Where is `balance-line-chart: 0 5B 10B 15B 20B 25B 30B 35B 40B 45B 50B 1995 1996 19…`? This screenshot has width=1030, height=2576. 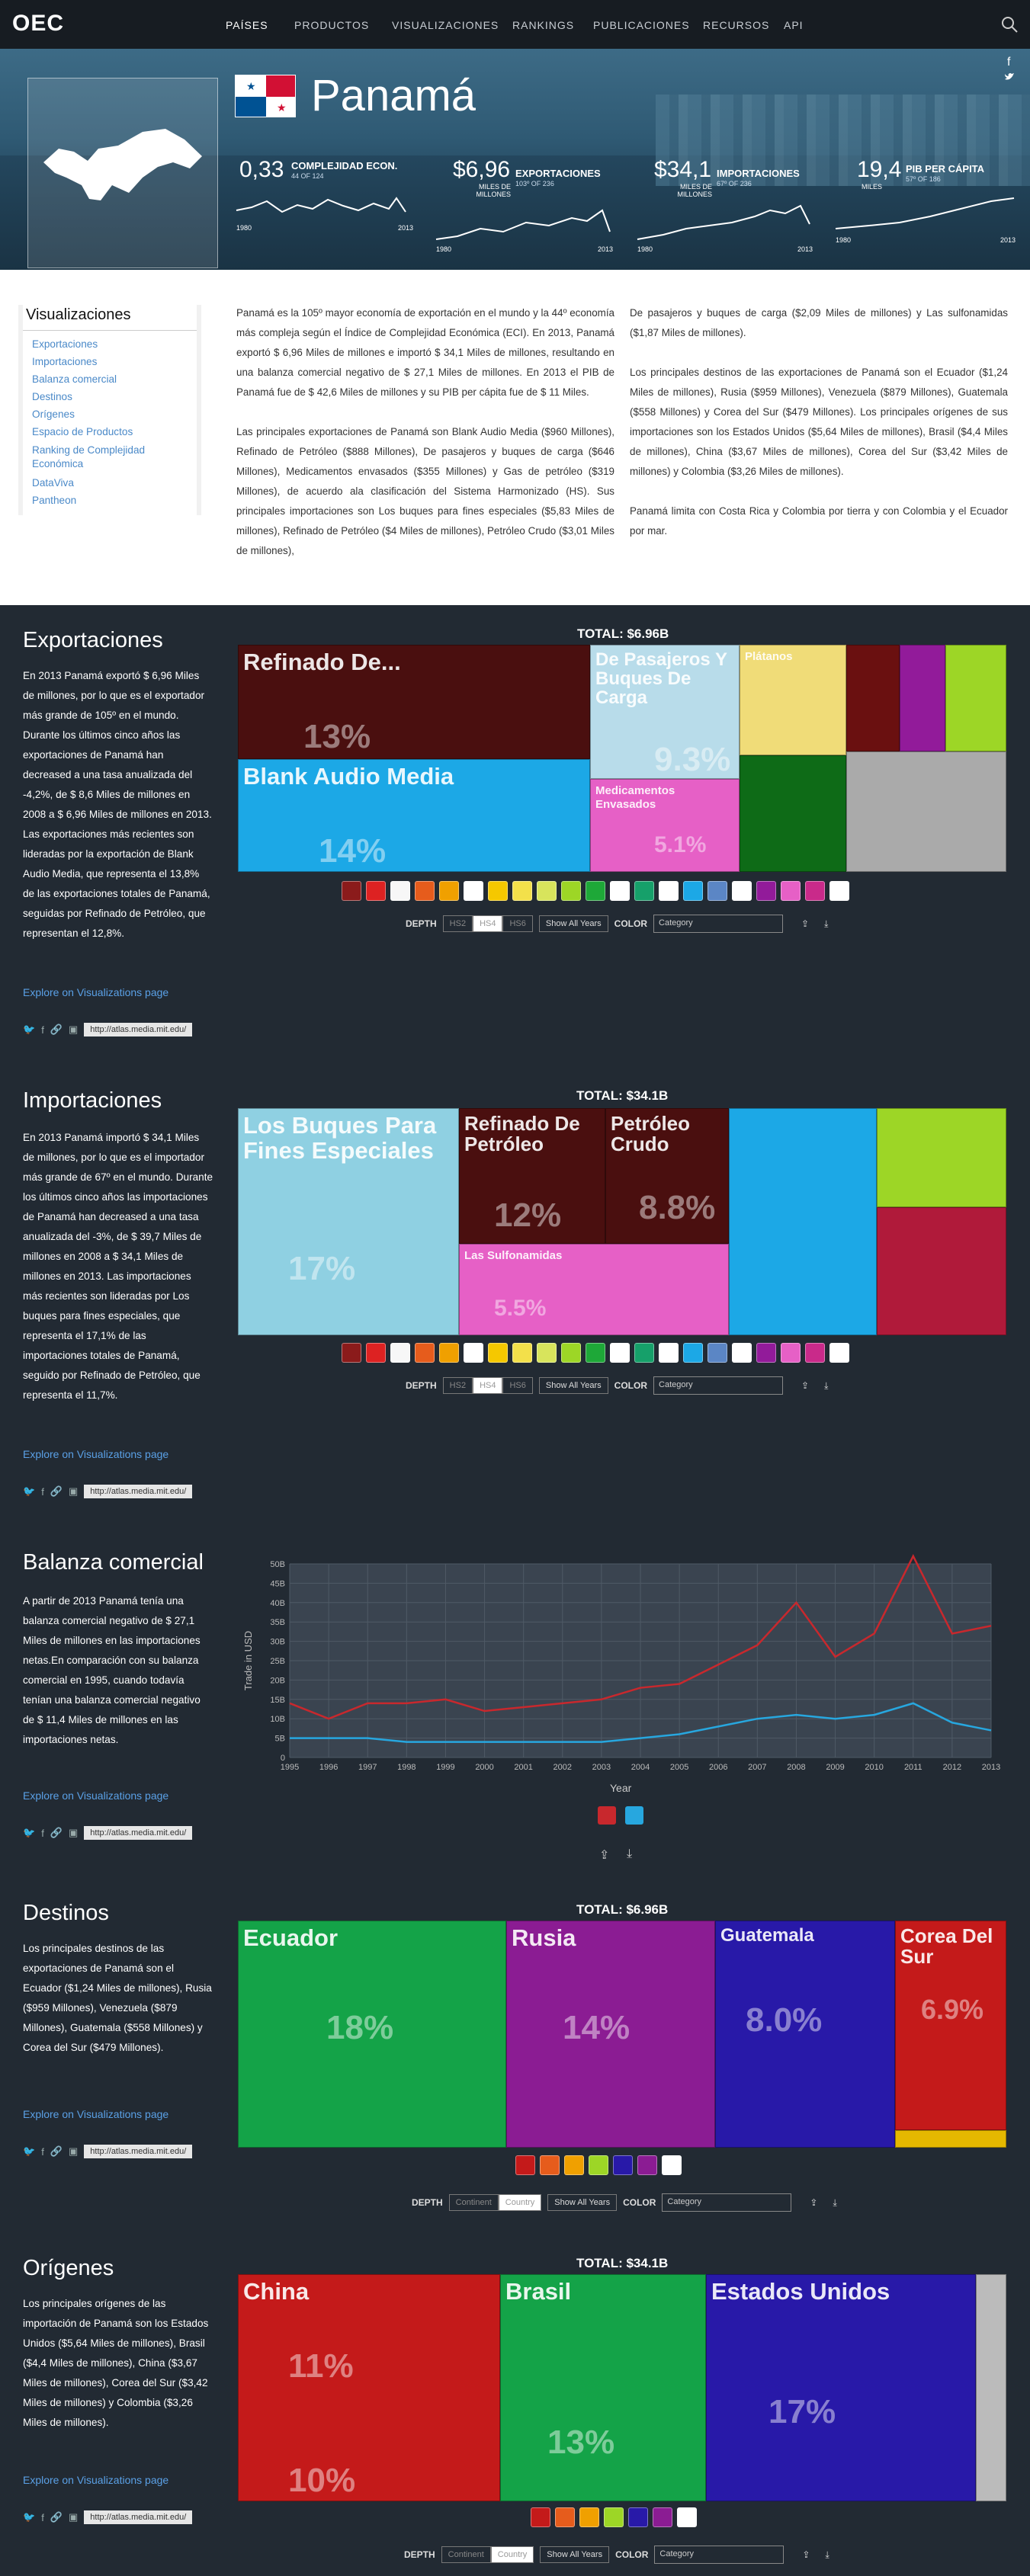 balance-line-chart: 0 5B 10B 15B 20B 25B 30B 35B 40B 45B 50B 1995 1996 19… is located at coordinates (617, 1682).